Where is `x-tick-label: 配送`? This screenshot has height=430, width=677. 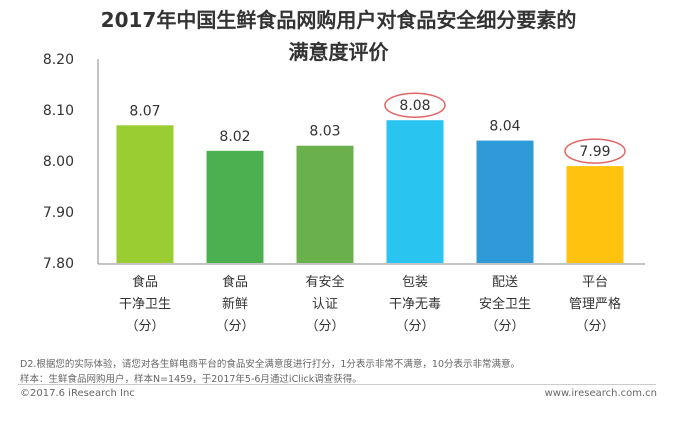
x-tick-label: 配送 is located at coordinates (505, 282).